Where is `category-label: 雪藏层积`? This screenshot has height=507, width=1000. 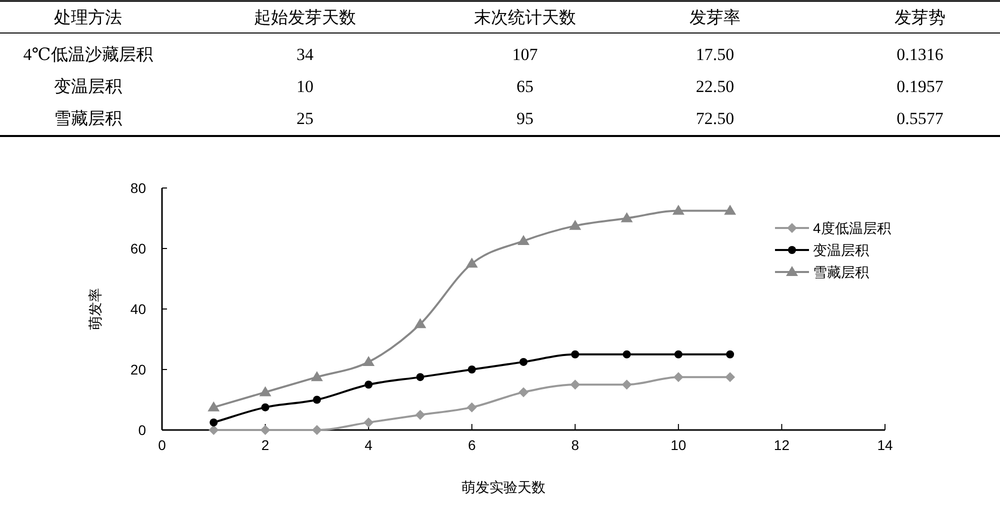
category-label: 雪藏层积 is located at coordinates (88, 118).